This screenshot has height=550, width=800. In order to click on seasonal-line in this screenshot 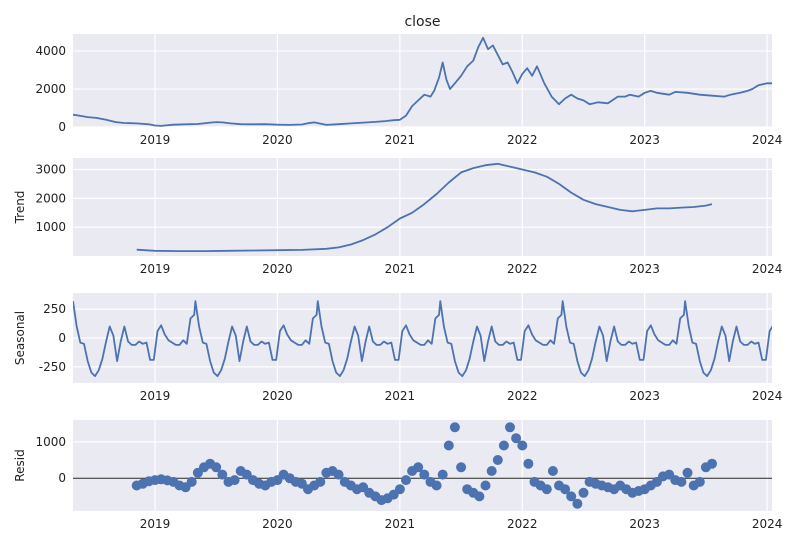, I will do `click(422, 338)`.